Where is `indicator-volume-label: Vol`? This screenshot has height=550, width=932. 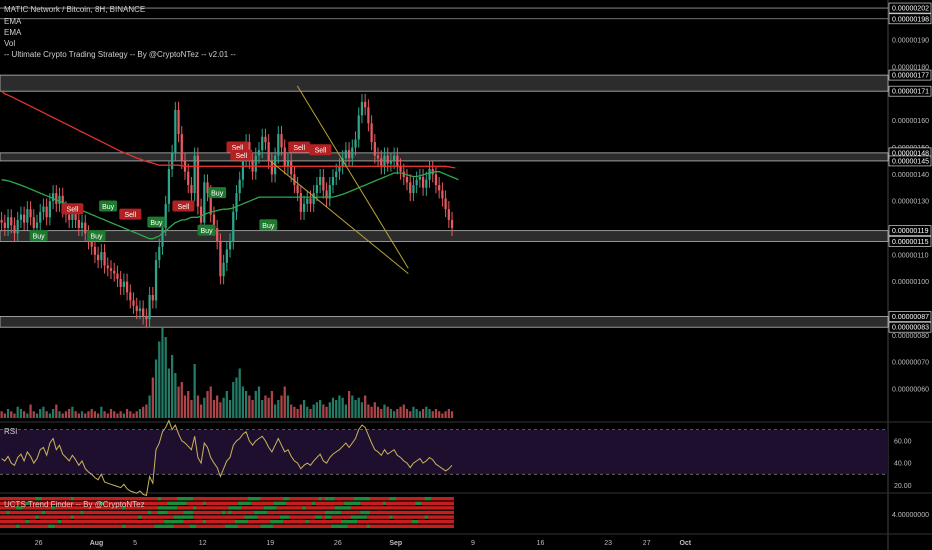 indicator-volume-label: Vol is located at coordinates (10, 43).